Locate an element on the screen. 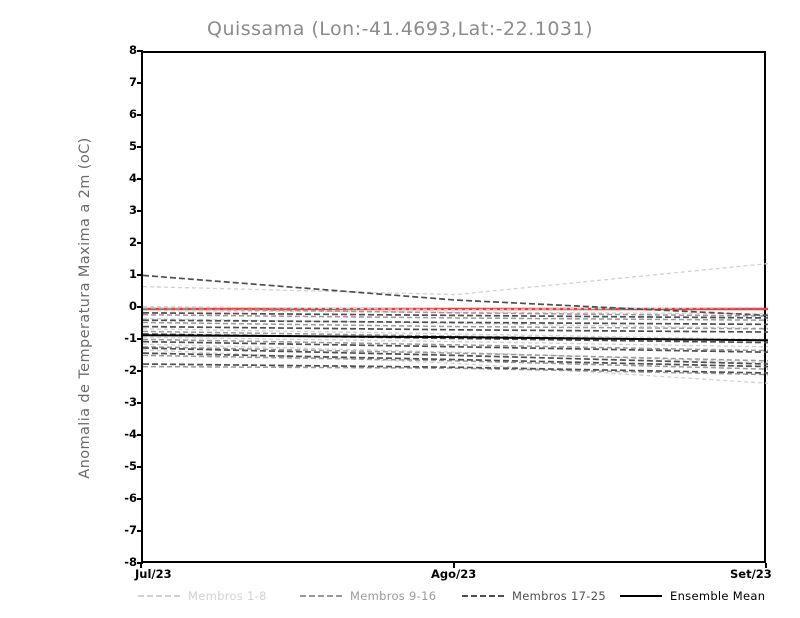 Image resolution: width=800 pixels, height=618 pixels. legend-label: Membros 1-8 is located at coordinates (227, 596).